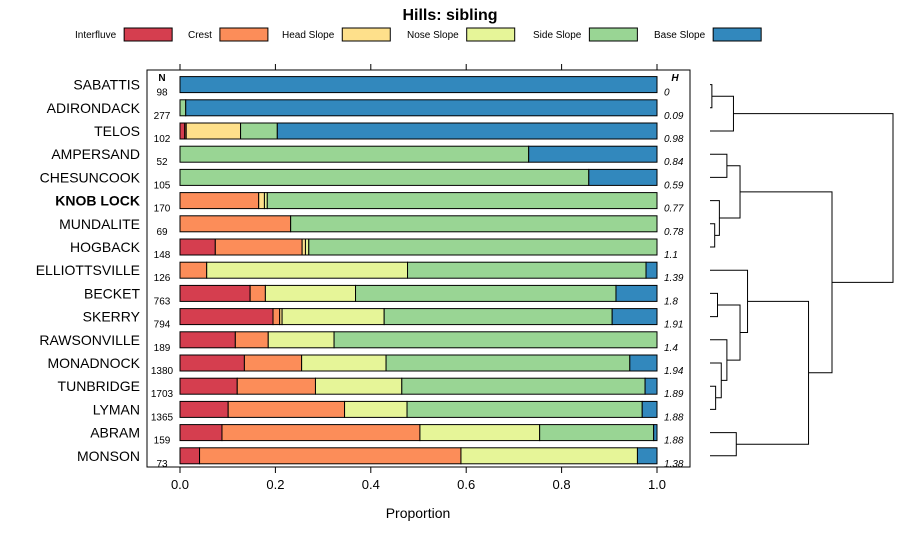 This screenshot has width=900, height=540. What do you see at coordinates (117, 131) in the screenshot?
I see `category-label: TELOS` at bounding box center [117, 131].